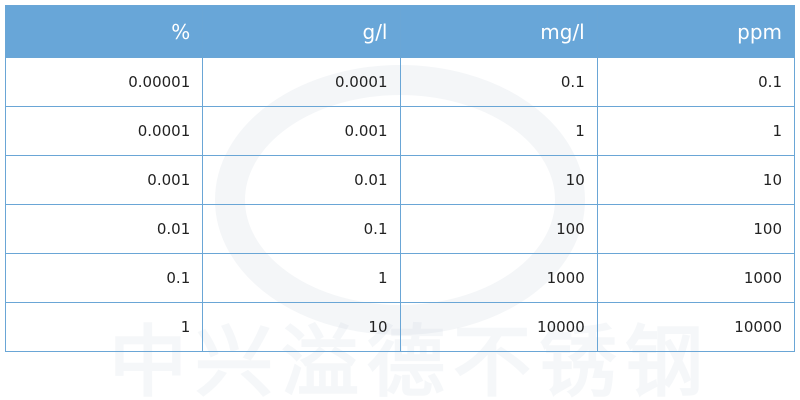  I want to click on table-row: 1 10 10000 10000, so click(400, 327).